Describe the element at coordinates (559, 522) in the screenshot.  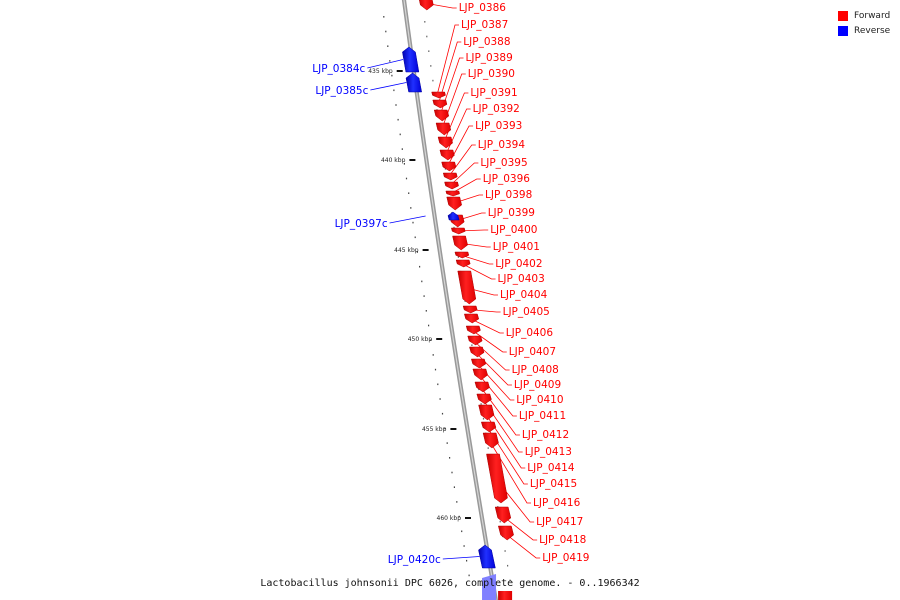
I see `gene-label-forward: LJP_0417` at that location.